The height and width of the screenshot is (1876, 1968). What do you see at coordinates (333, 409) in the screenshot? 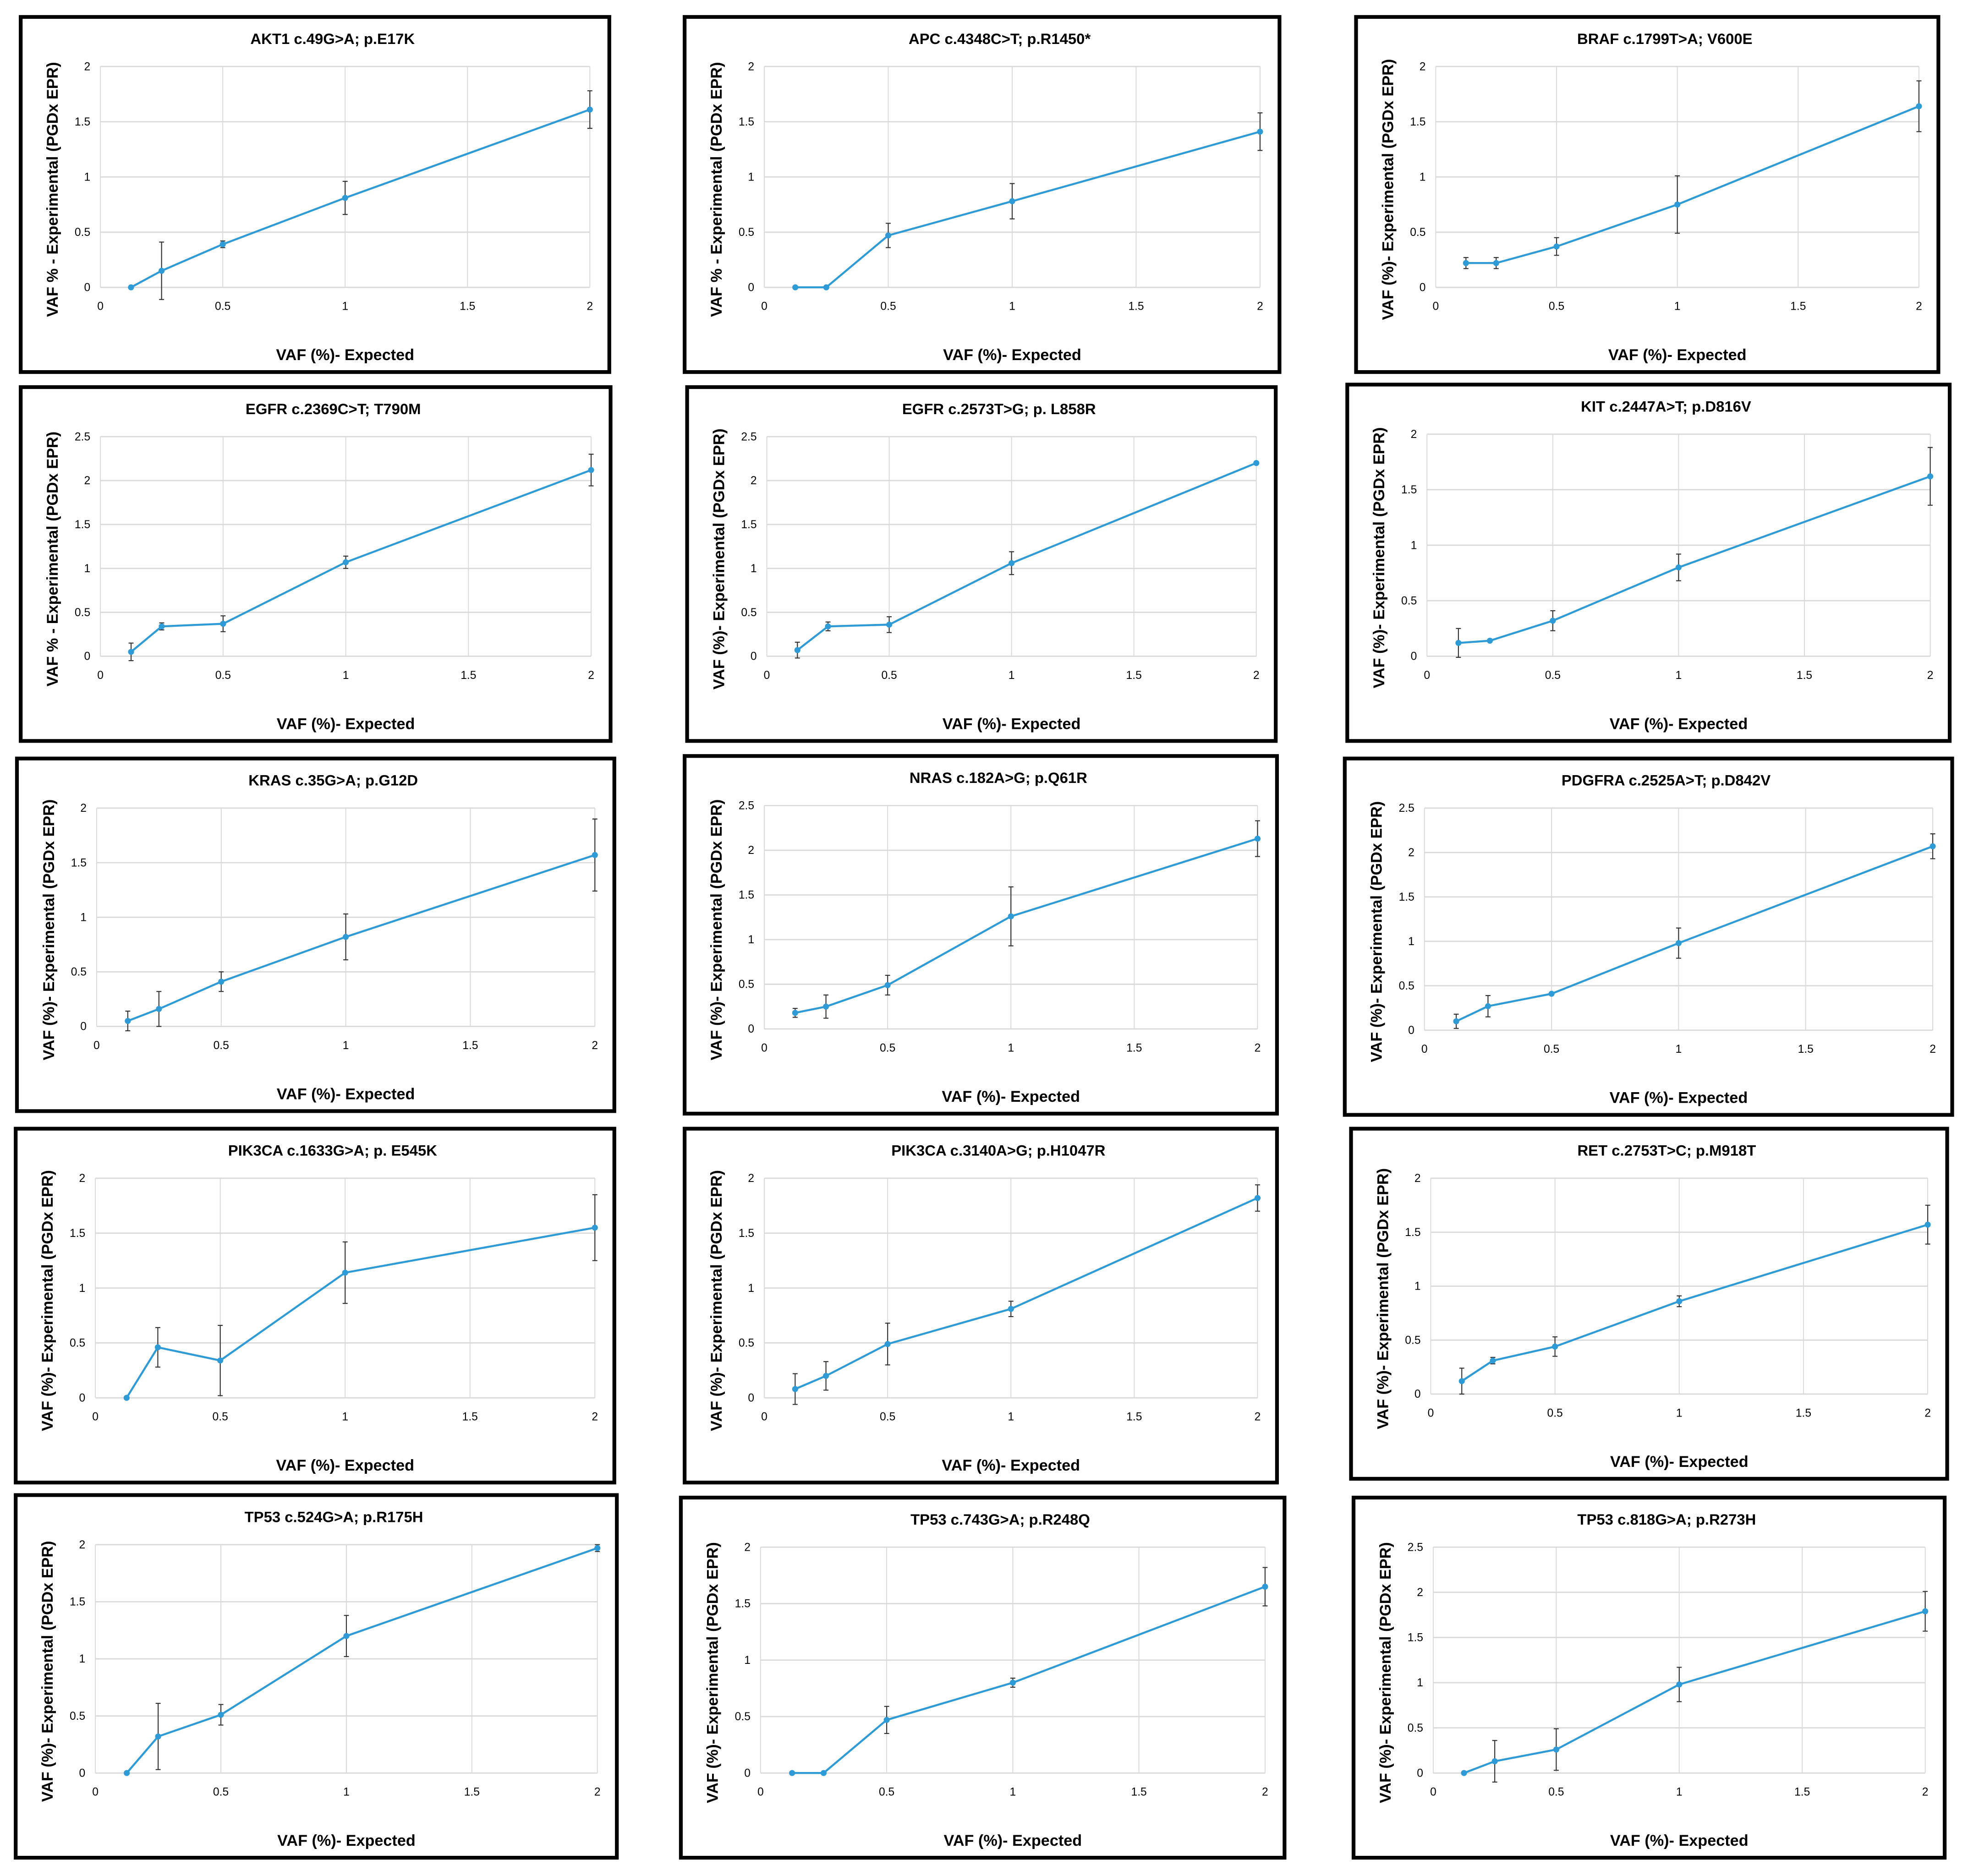
I see `chart-title: EGFR c.2369C>T; T790M` at bounding box center [333, 409].